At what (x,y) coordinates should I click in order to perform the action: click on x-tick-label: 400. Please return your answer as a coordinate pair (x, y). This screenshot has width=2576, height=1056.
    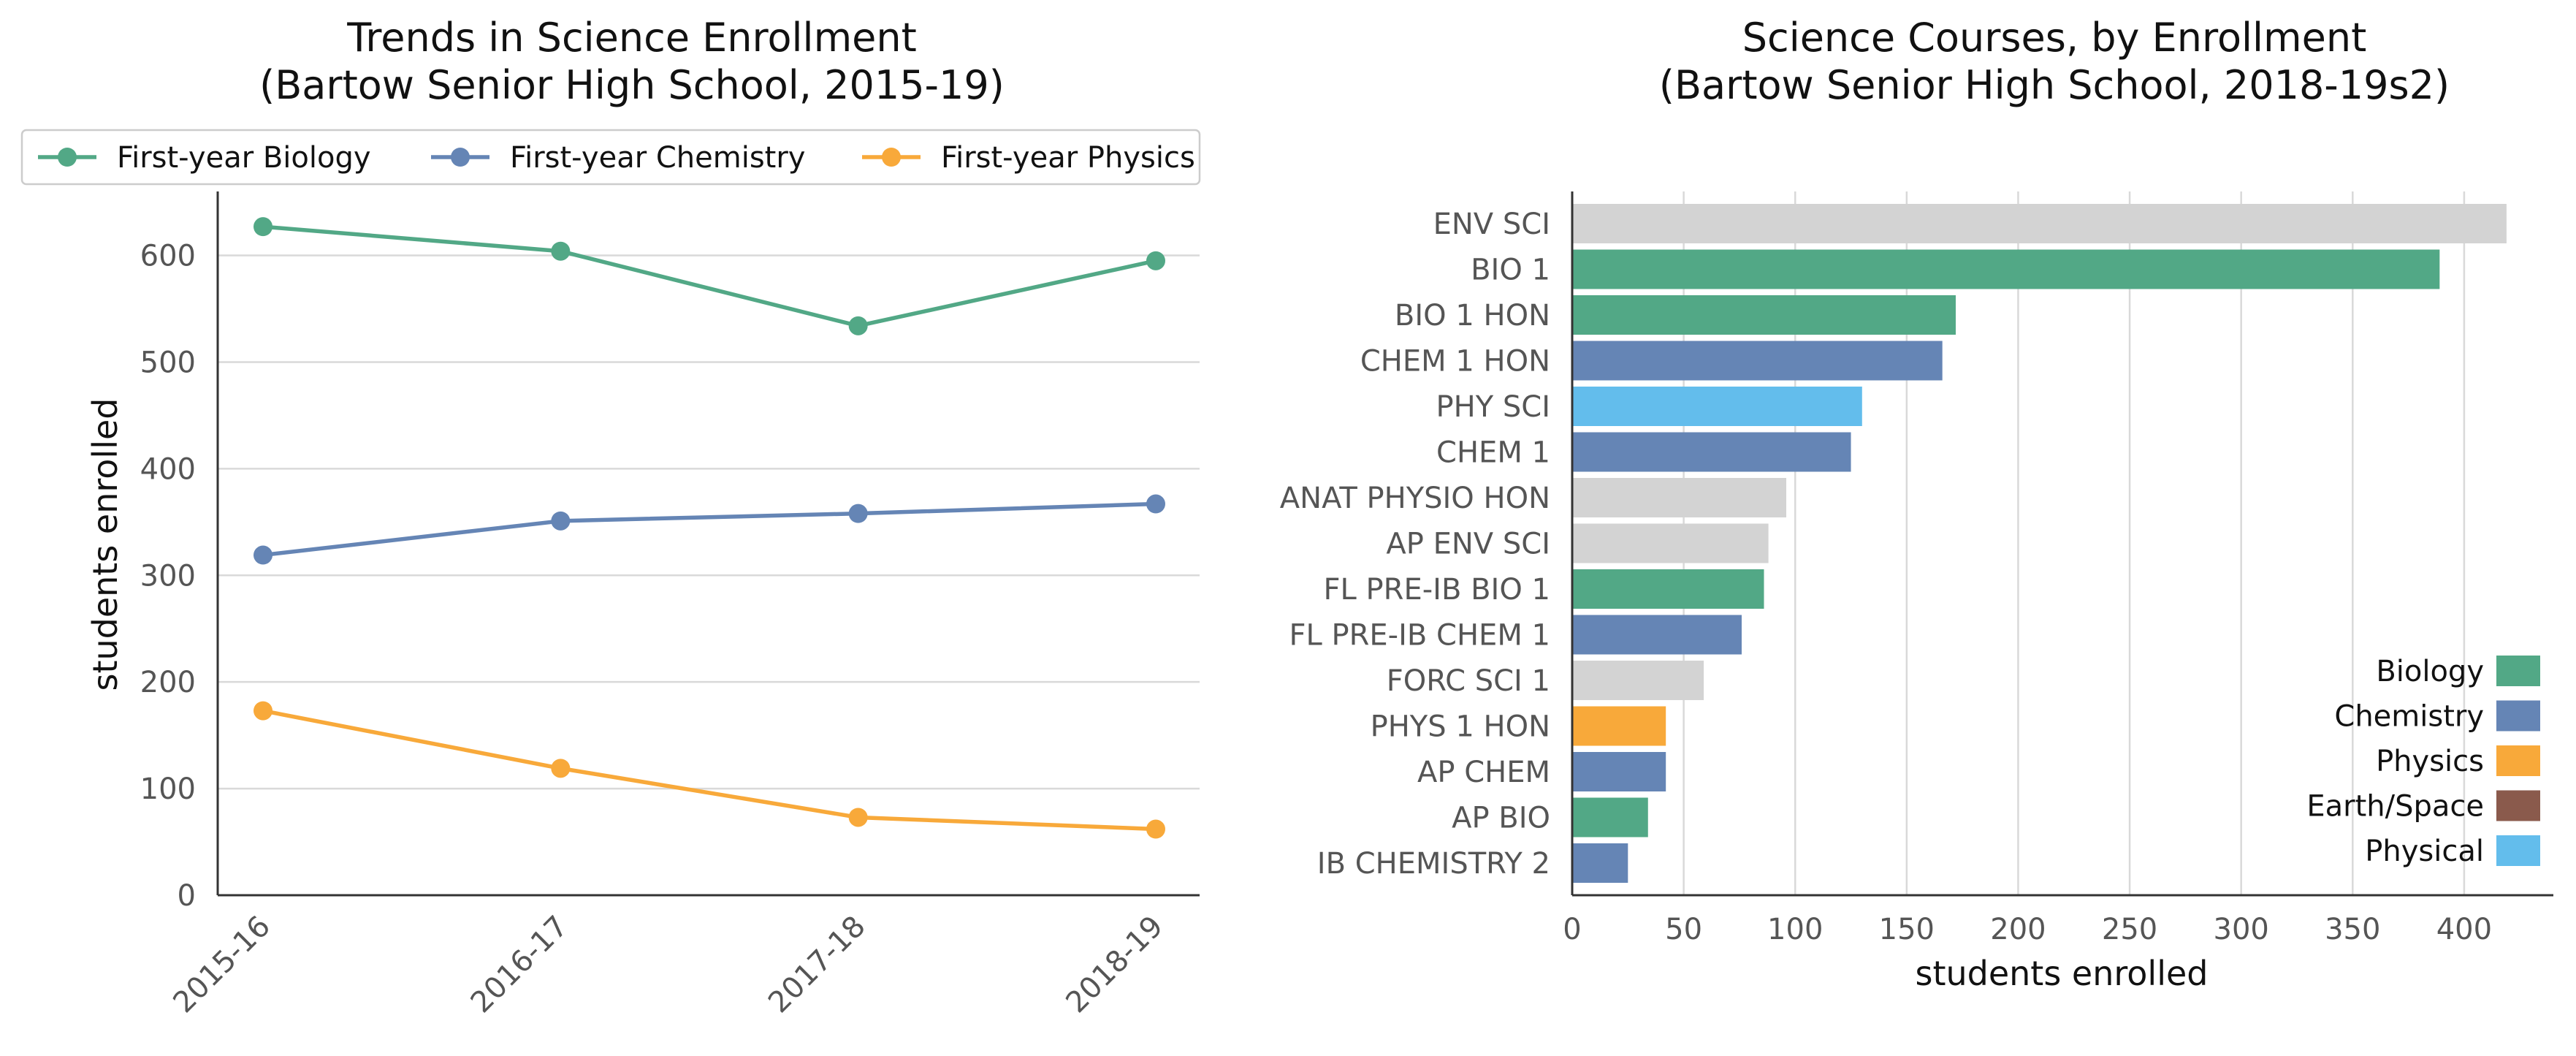
    Looking at the image, I should click on (2464, 929).